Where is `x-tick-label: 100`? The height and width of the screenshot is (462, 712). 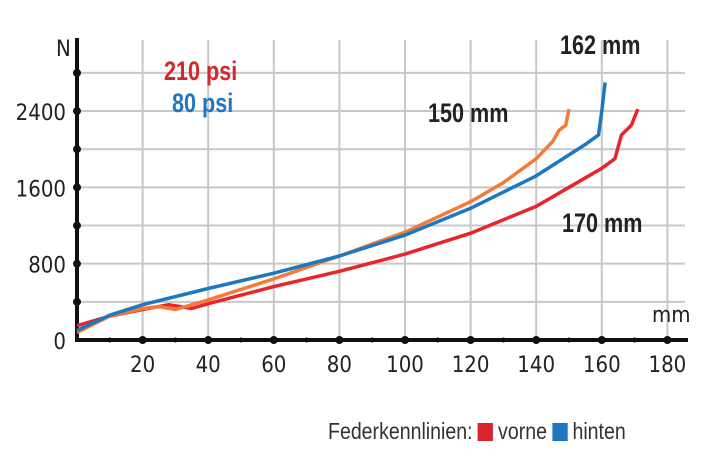
x-tick-label: 100 is located at coordinates (405, 365).